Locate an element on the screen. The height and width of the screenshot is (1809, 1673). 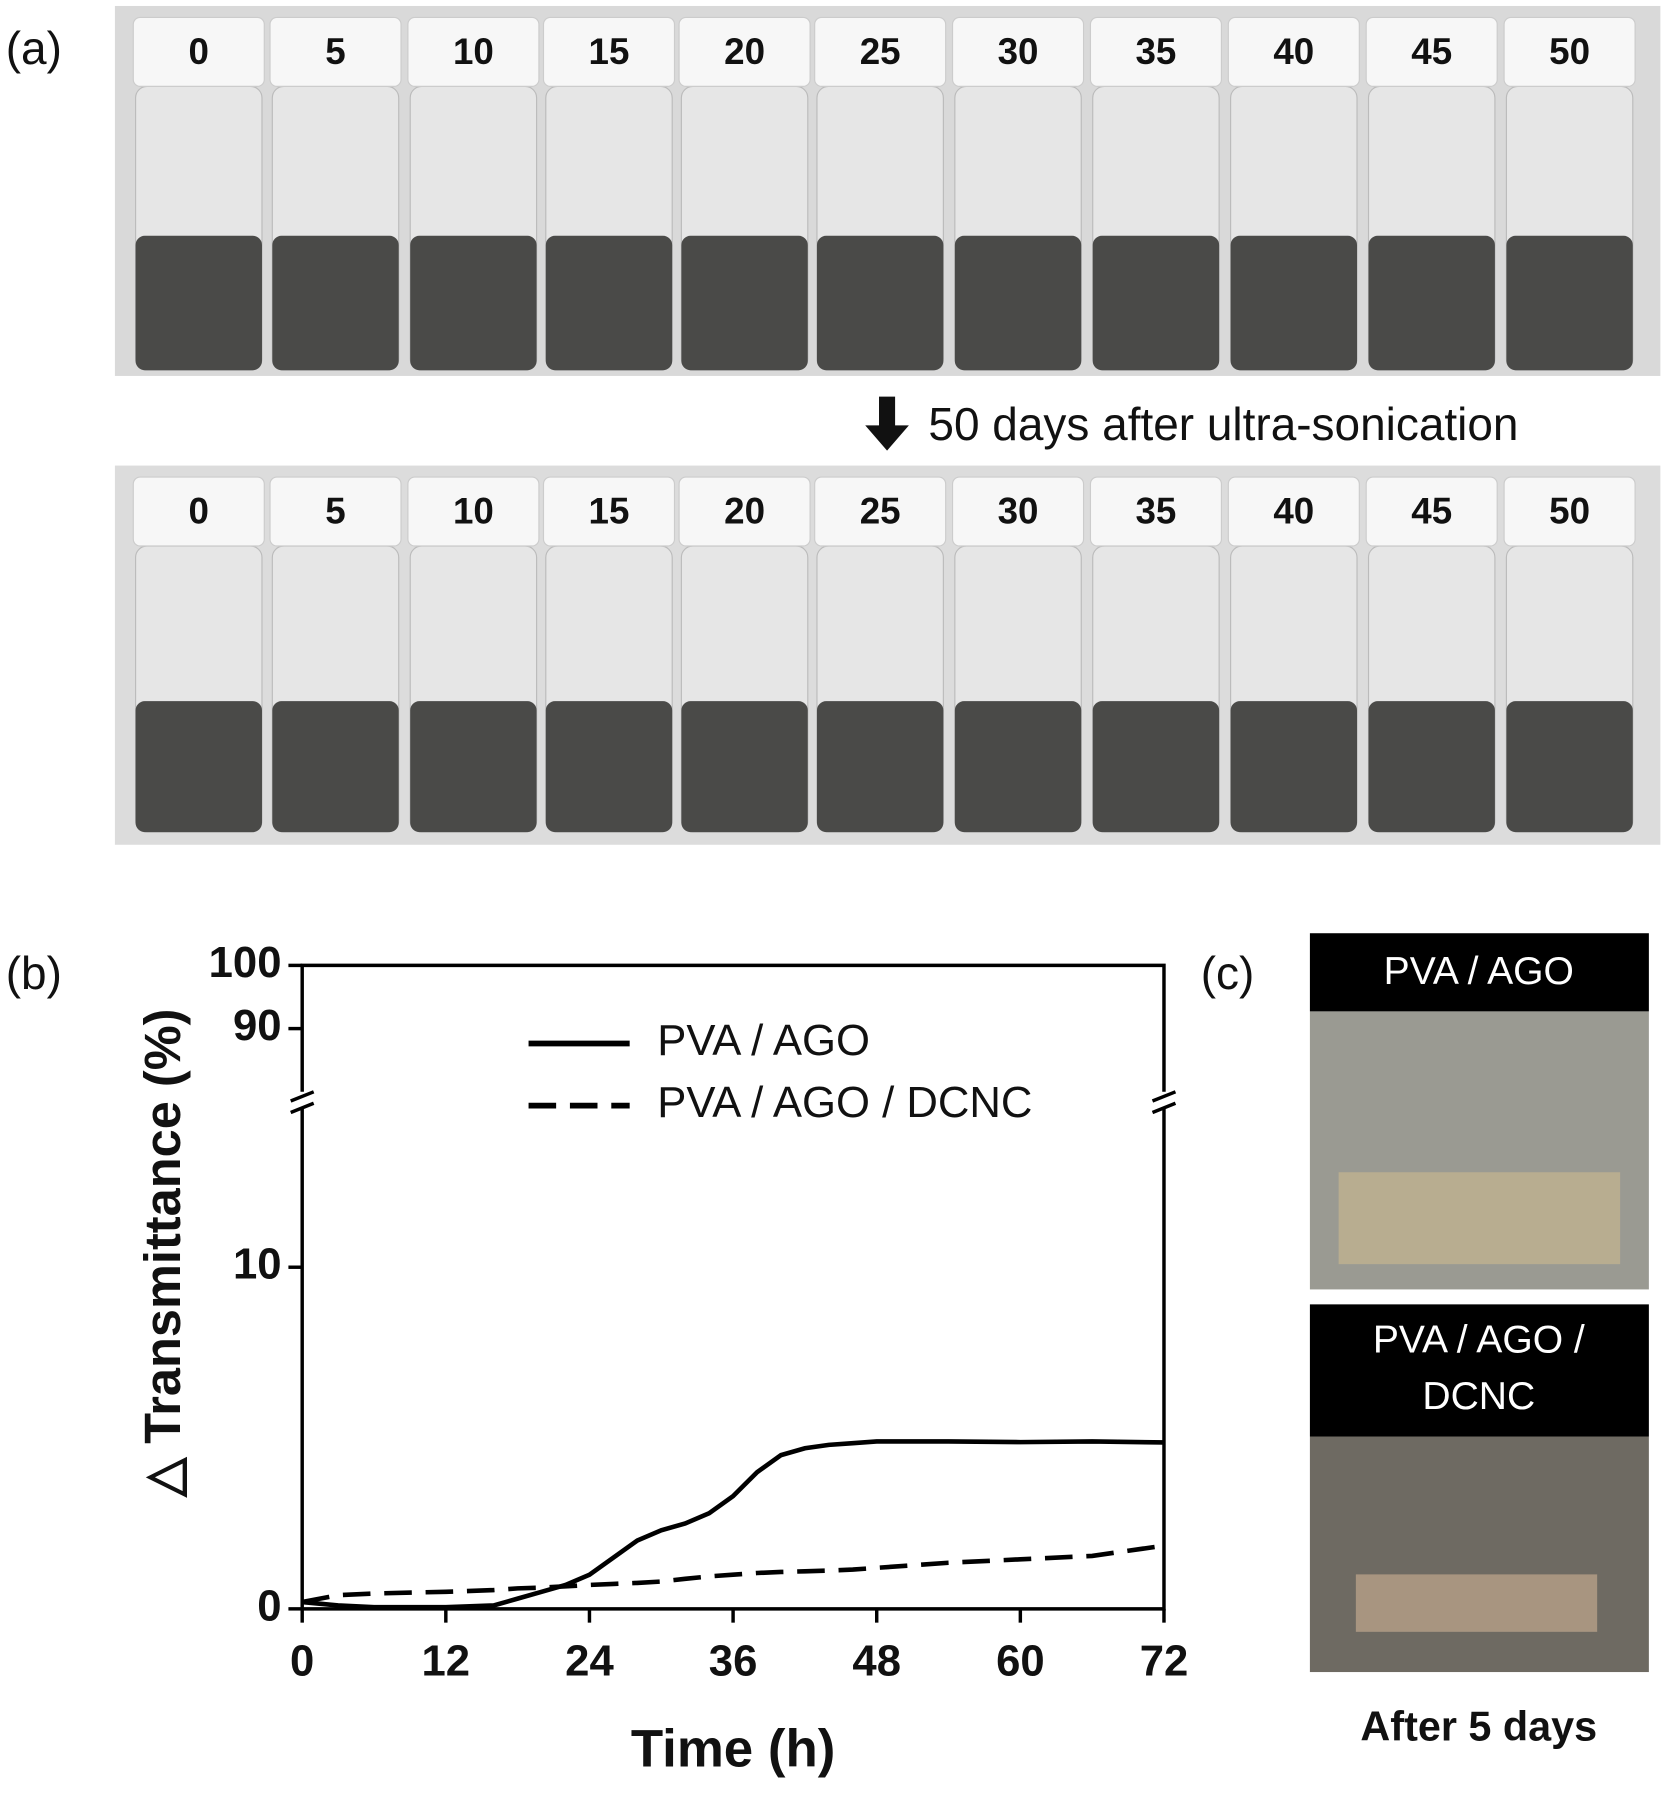
y-axis-title: △ Transmittance (%) is located at coordinates (162, 1254).